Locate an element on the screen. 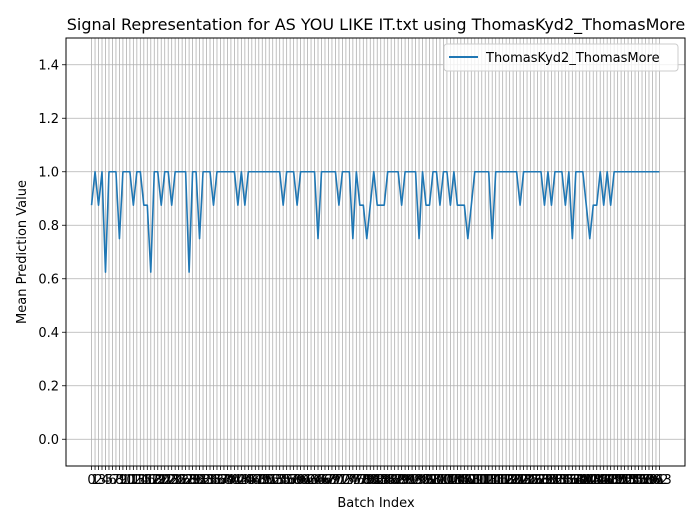 The width and height of the screenshot is (700, 525). x-tick-label: 36 is located at coordinates (217, 480).